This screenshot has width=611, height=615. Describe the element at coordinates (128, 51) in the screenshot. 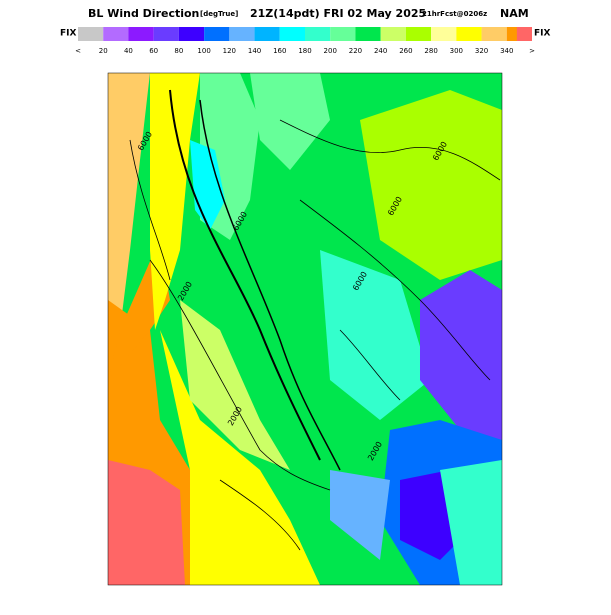

I see `legend-label: 40` at that location.